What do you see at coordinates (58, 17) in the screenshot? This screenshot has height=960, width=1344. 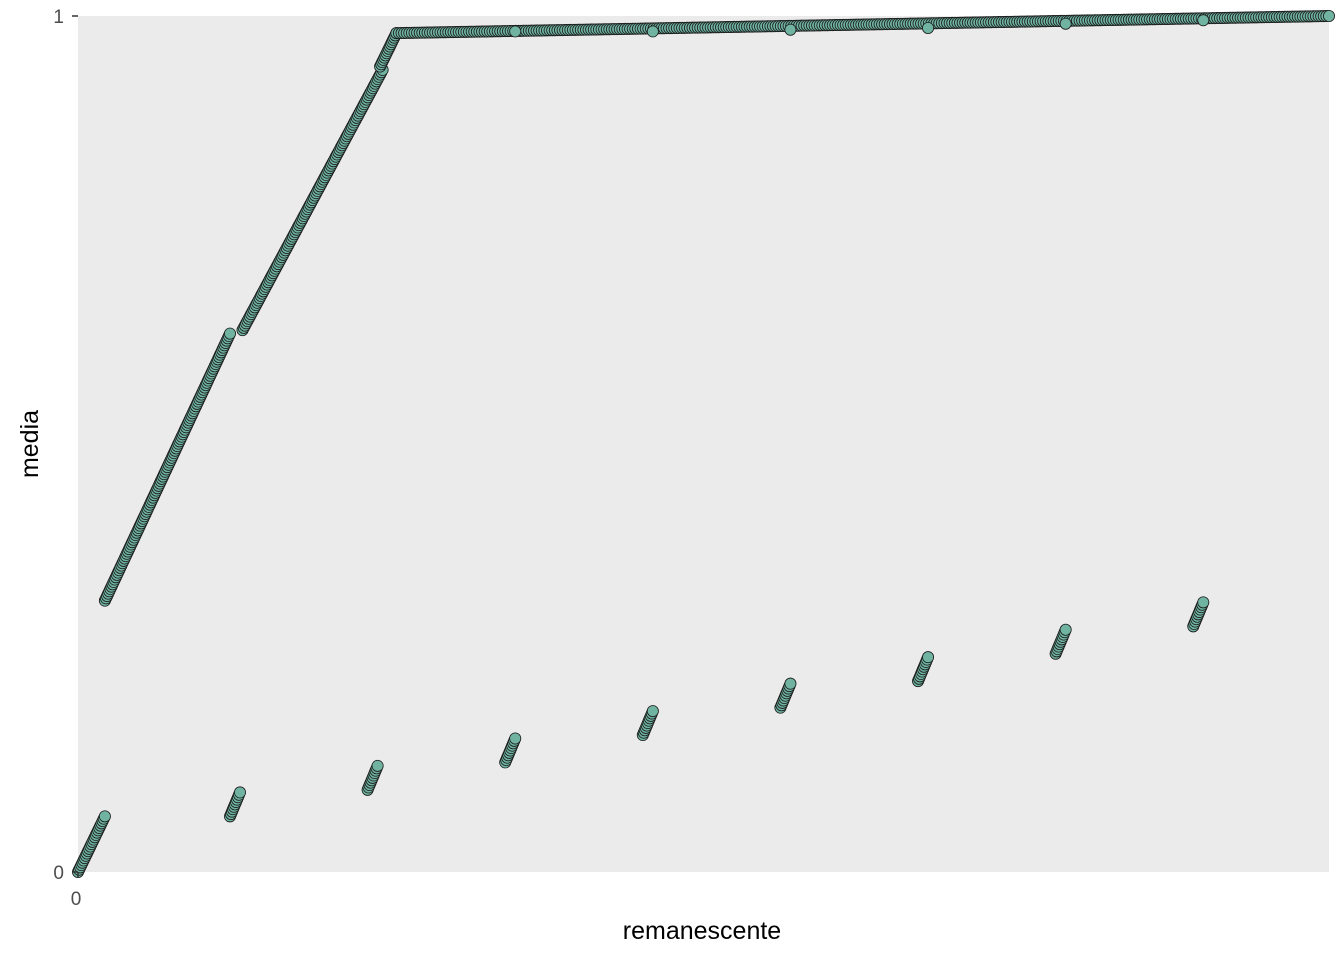 I see `y-tick-label-1: 1` at bounding box center [58, 17].